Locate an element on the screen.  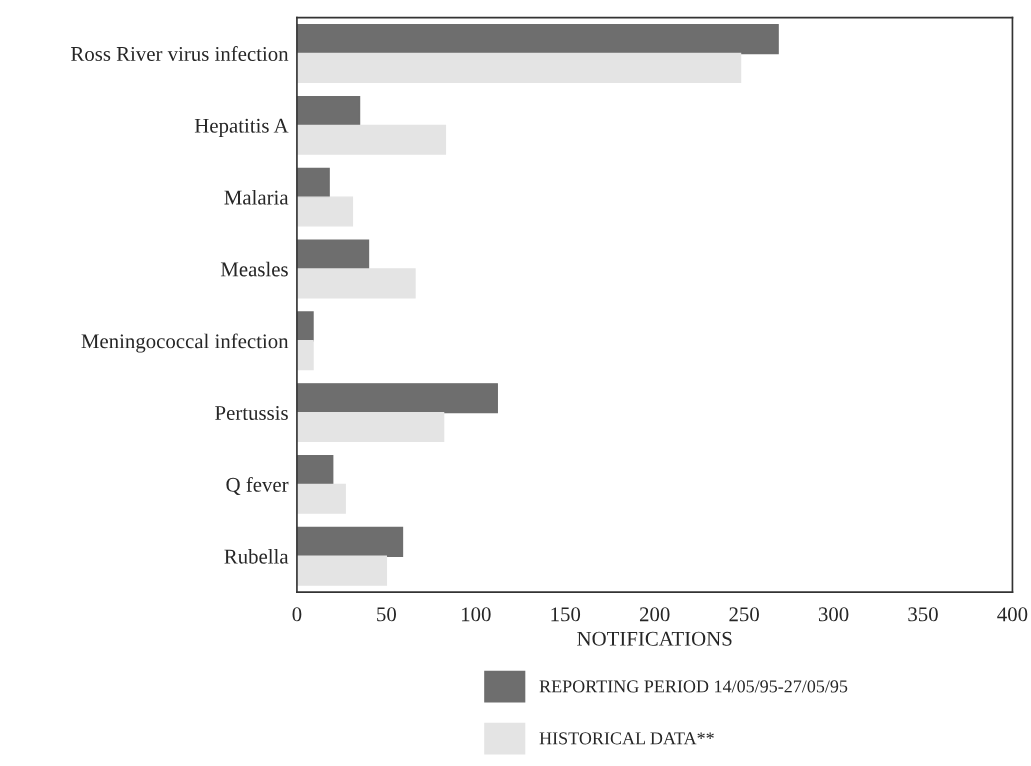
x-tick-label: 350 is located at coordinates (923, 614).